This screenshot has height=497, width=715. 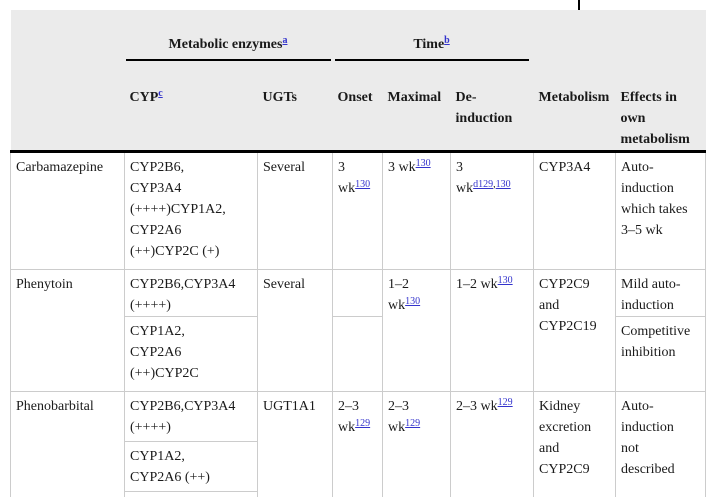 I want to click on cell-deinduction: 1–2 wk130, so click(x=492, y=330).